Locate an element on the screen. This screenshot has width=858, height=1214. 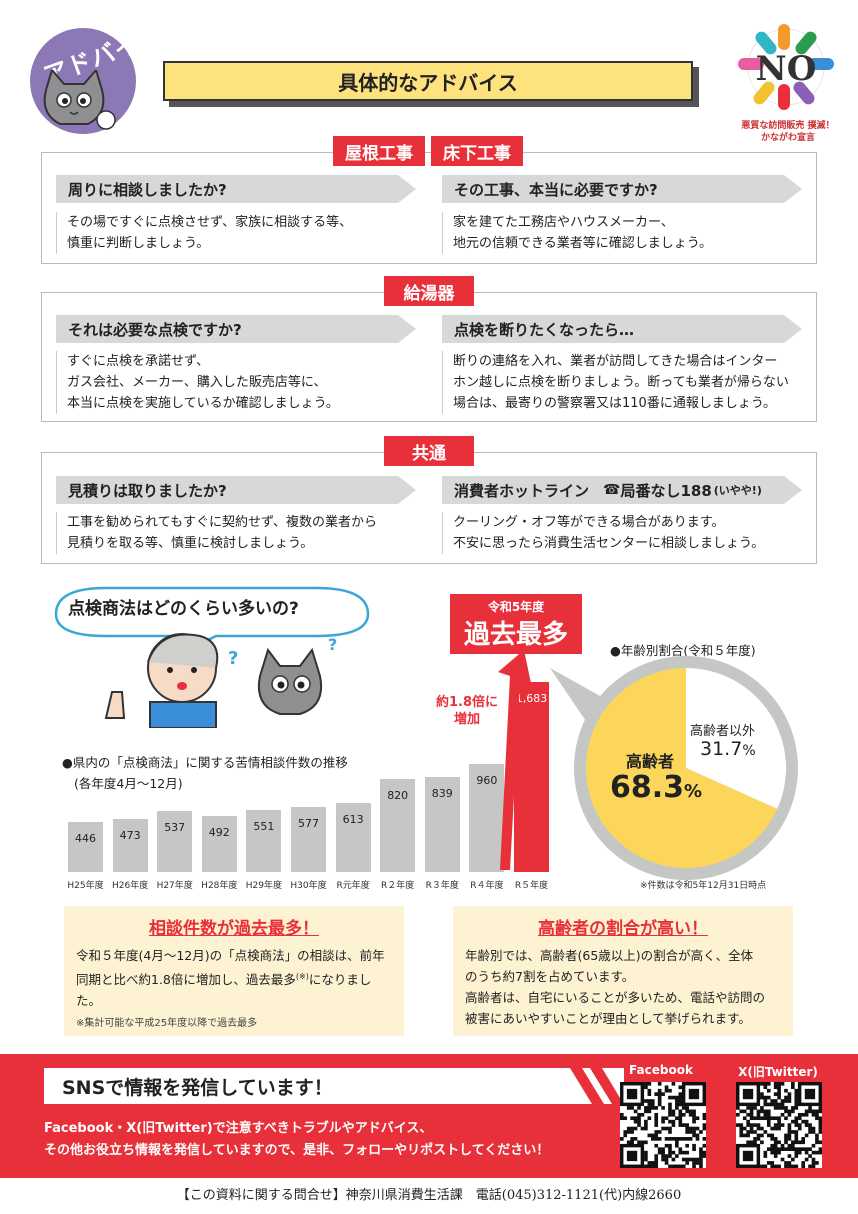
bar-value-label: 492 is located at coordinates (219, 833).